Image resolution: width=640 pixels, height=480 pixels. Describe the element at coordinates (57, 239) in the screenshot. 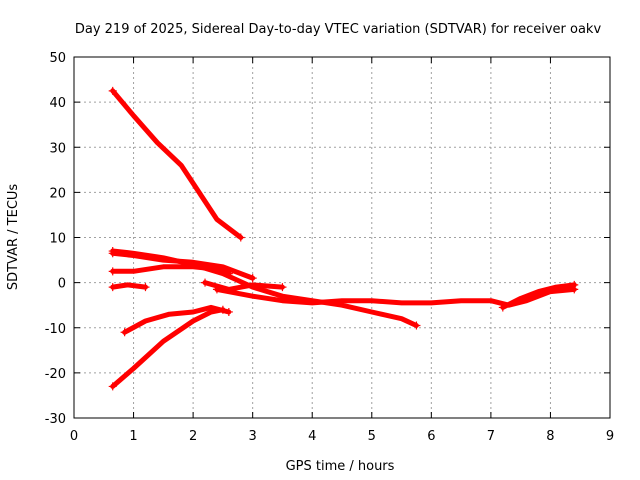

I see `y-tick-label: 10` at that location.